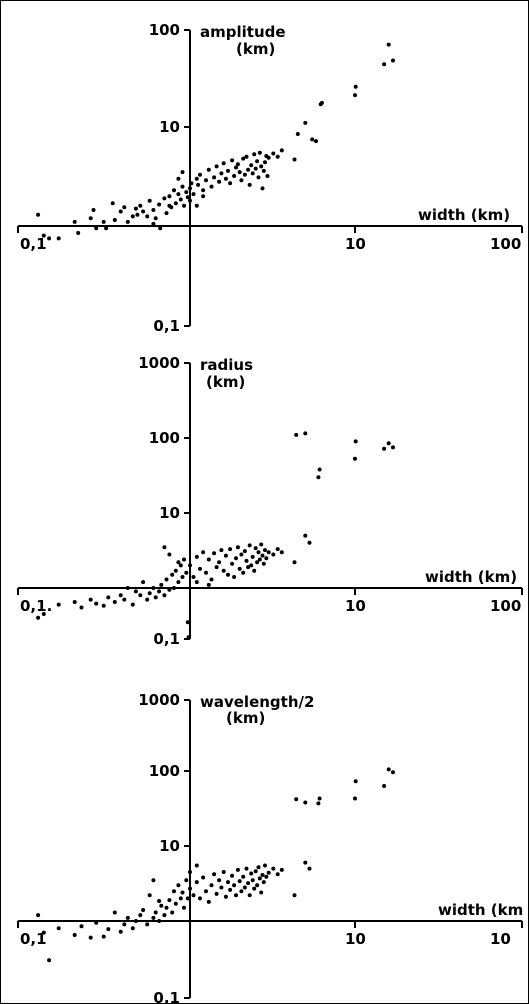  What do you see at coordinates (257, 702) in the screenshot?
I see `y-axis-label: wavelength/2` at bounding box center [257, 702].